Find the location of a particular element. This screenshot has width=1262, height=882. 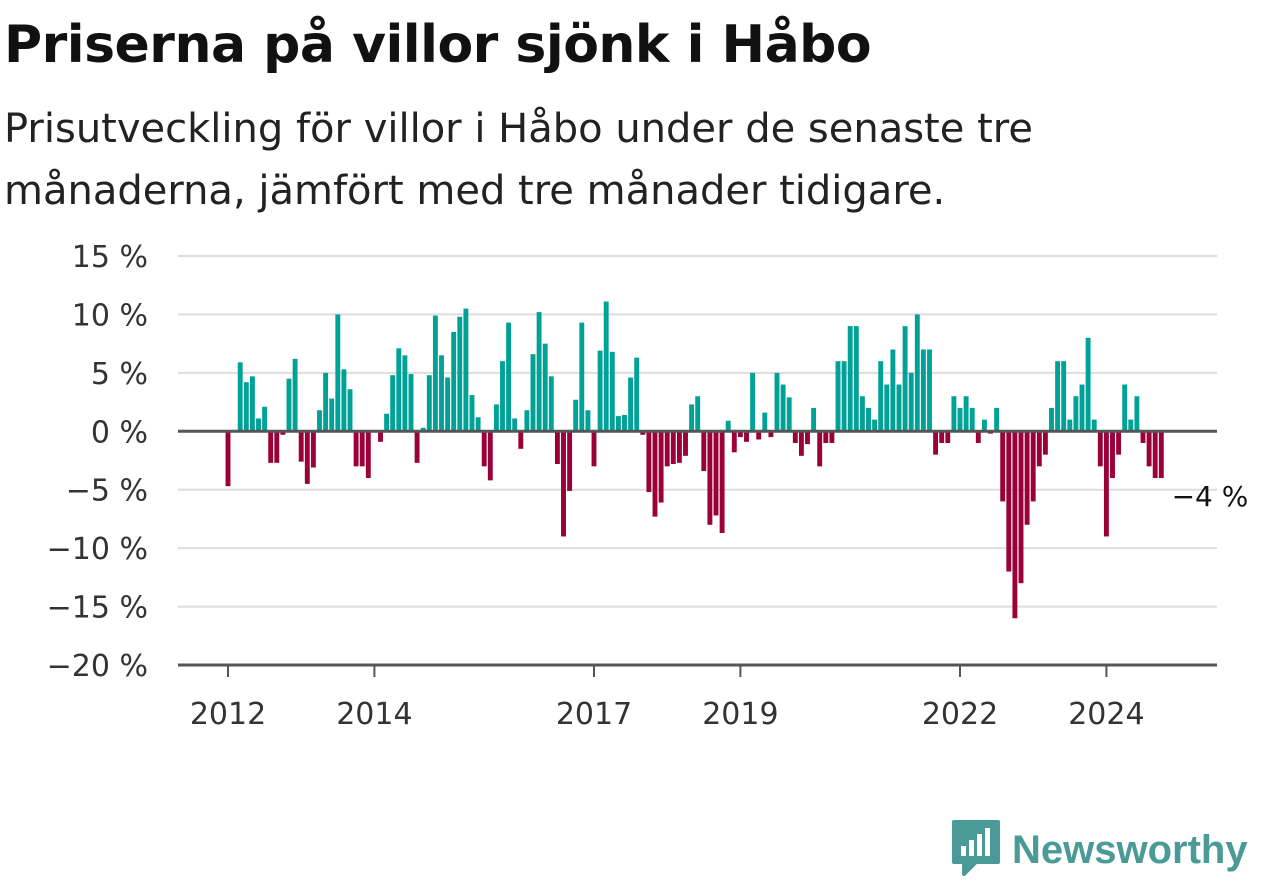

x-tick-label: 2017 is located at coordinates (594, 714).